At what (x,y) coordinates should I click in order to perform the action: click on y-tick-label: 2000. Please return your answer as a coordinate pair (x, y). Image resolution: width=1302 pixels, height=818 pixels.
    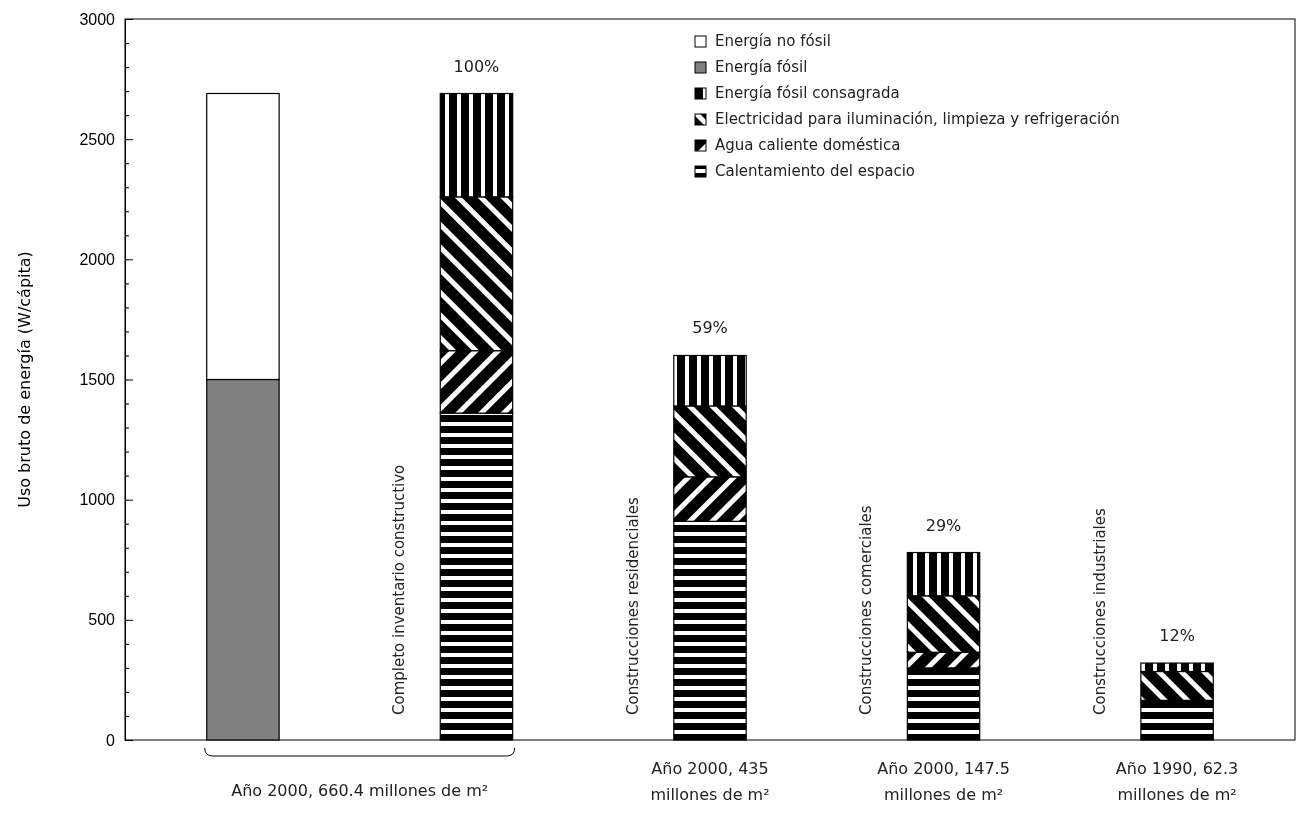
    Looking at the image, I should click on (97, 259).